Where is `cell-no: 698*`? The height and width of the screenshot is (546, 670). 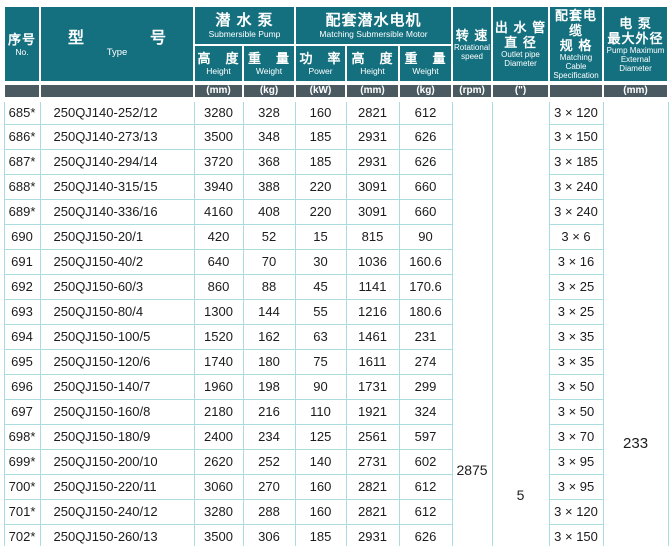
cell-no: 698* is located at coordinates (22, 436).